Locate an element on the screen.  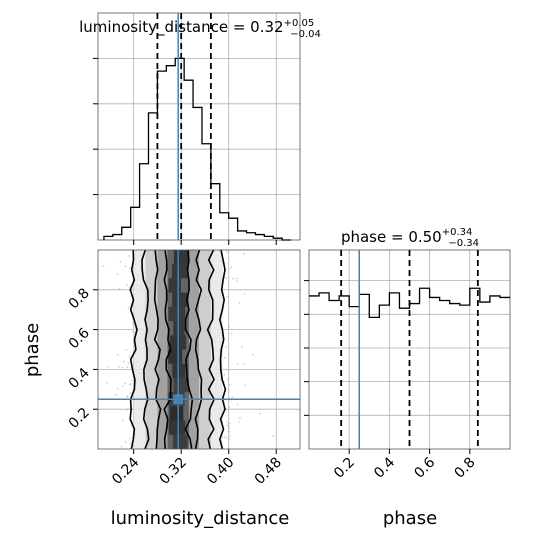
x2-tick-label: 0.6 is located at coordinates (424, 467).